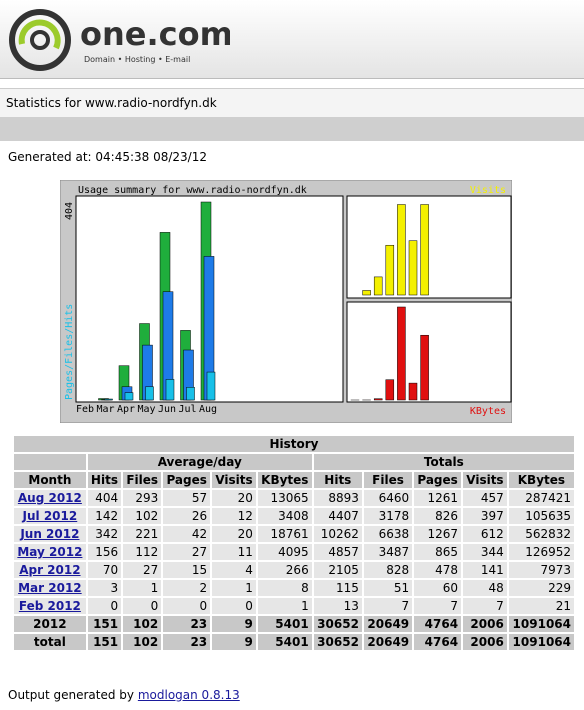 This screenshot has width=584, height=710. I want to click on month-link: Aug 2012, so click(49, 498).